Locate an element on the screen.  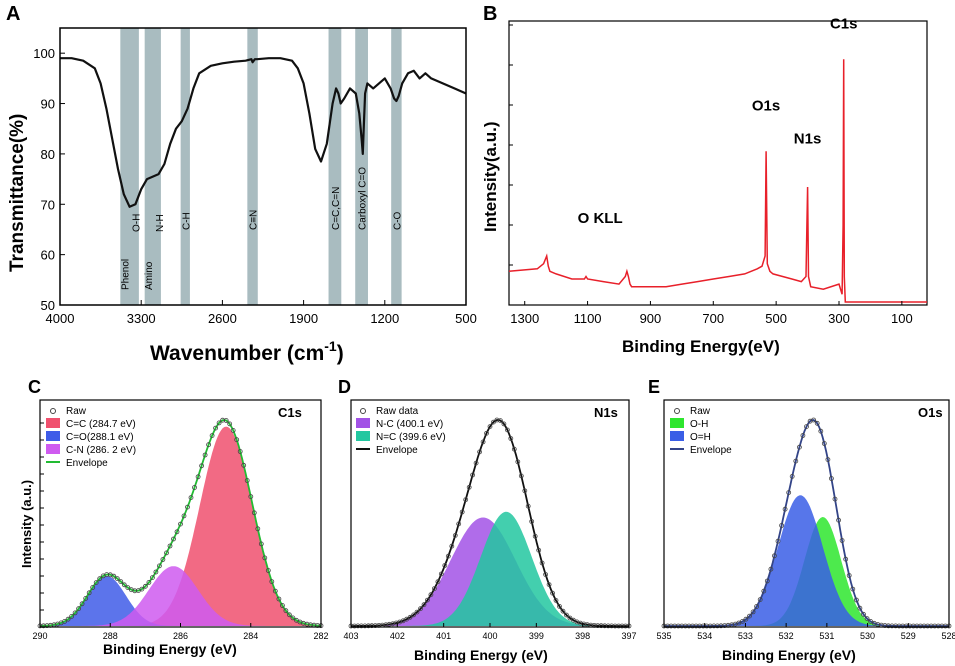
c-legend-series-label: C=O(288.1 eV) is located at coordinates (100, 437).